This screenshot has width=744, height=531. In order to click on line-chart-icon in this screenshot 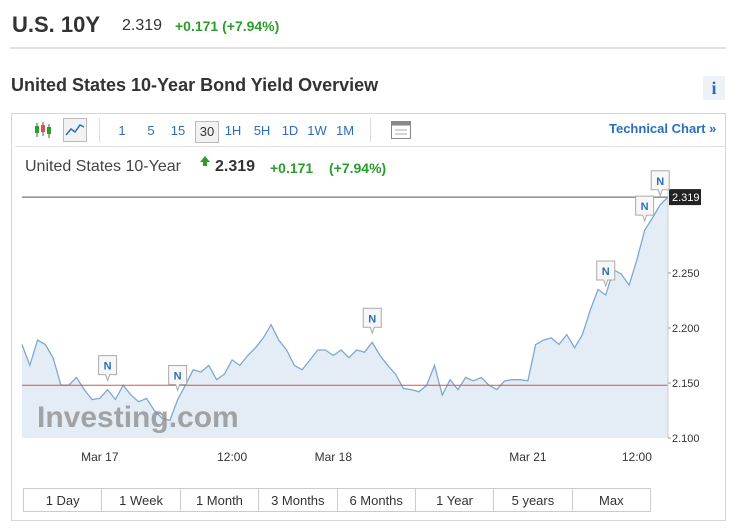, I will do `click(75, 130)`.